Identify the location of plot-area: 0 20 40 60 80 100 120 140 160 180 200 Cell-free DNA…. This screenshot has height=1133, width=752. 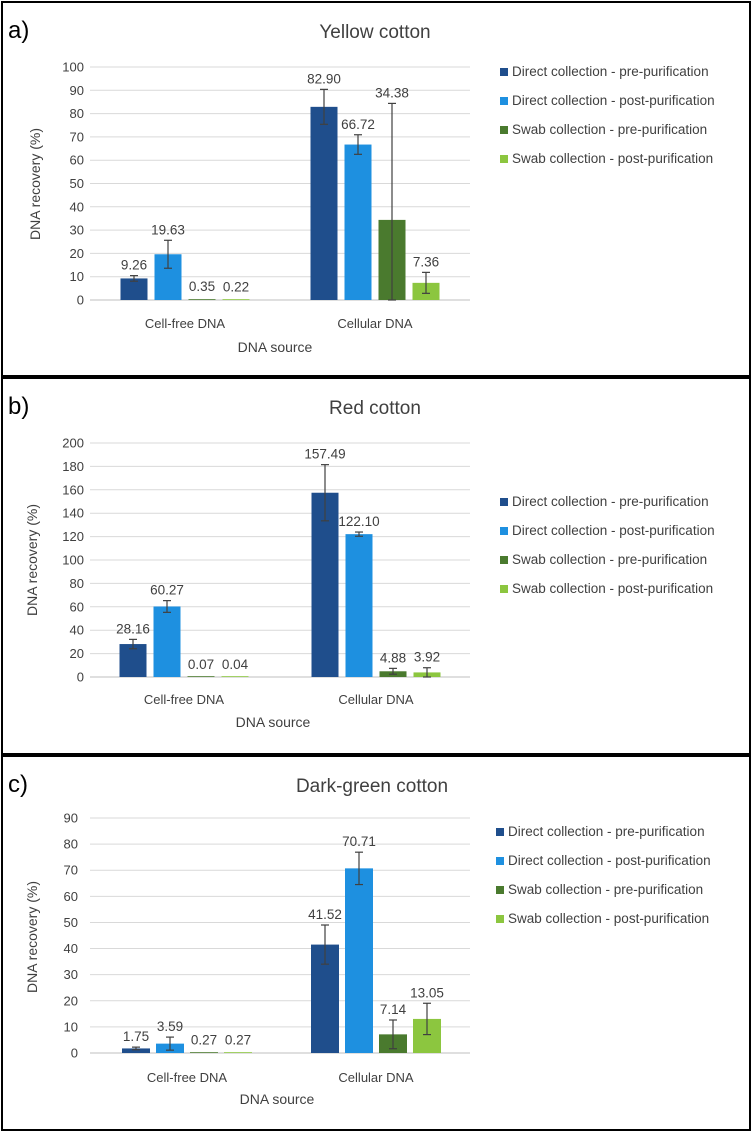
(266, 571).